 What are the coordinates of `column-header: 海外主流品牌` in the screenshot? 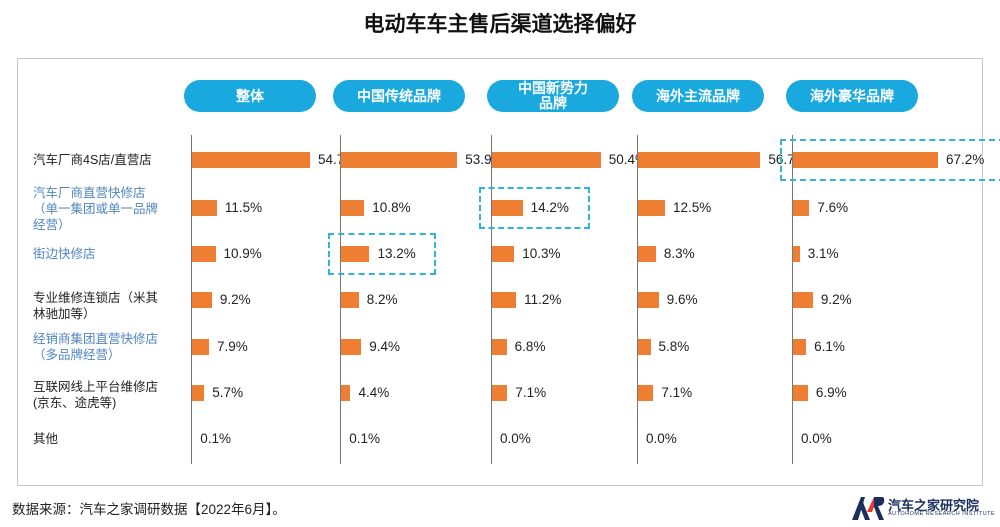 It's located at (698, 96).